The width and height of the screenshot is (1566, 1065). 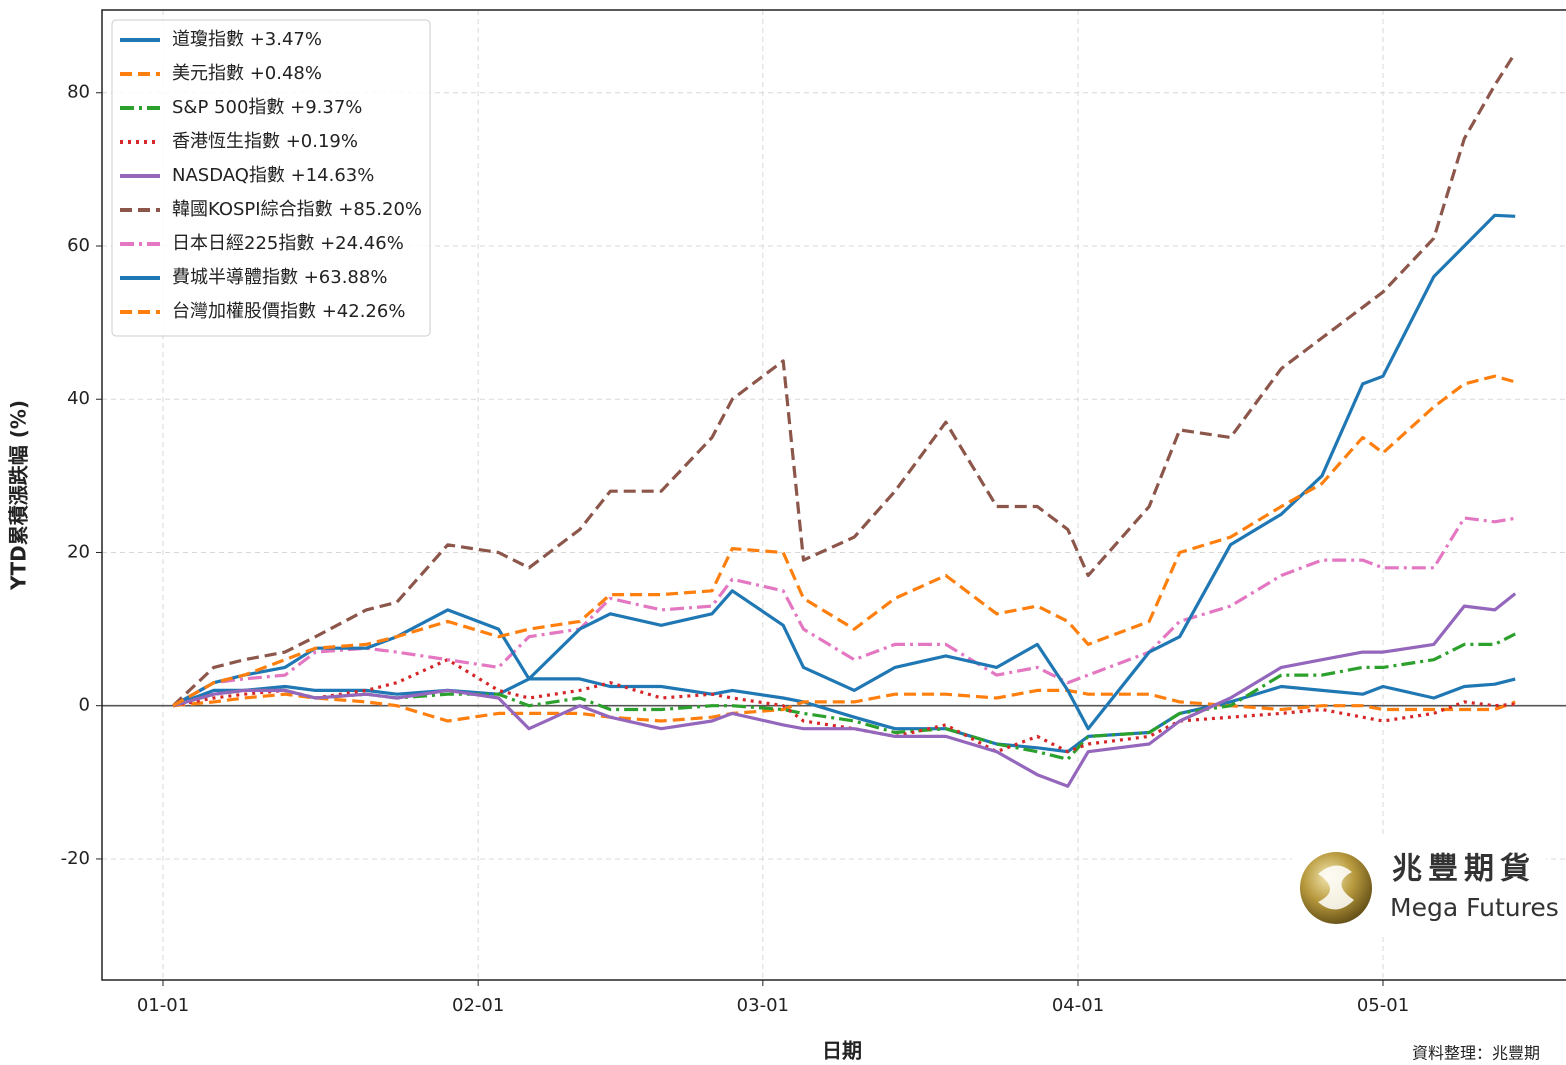 I want to click on legend-label: NASDAQ指數 +14.63%, so click(x=273, y=175).